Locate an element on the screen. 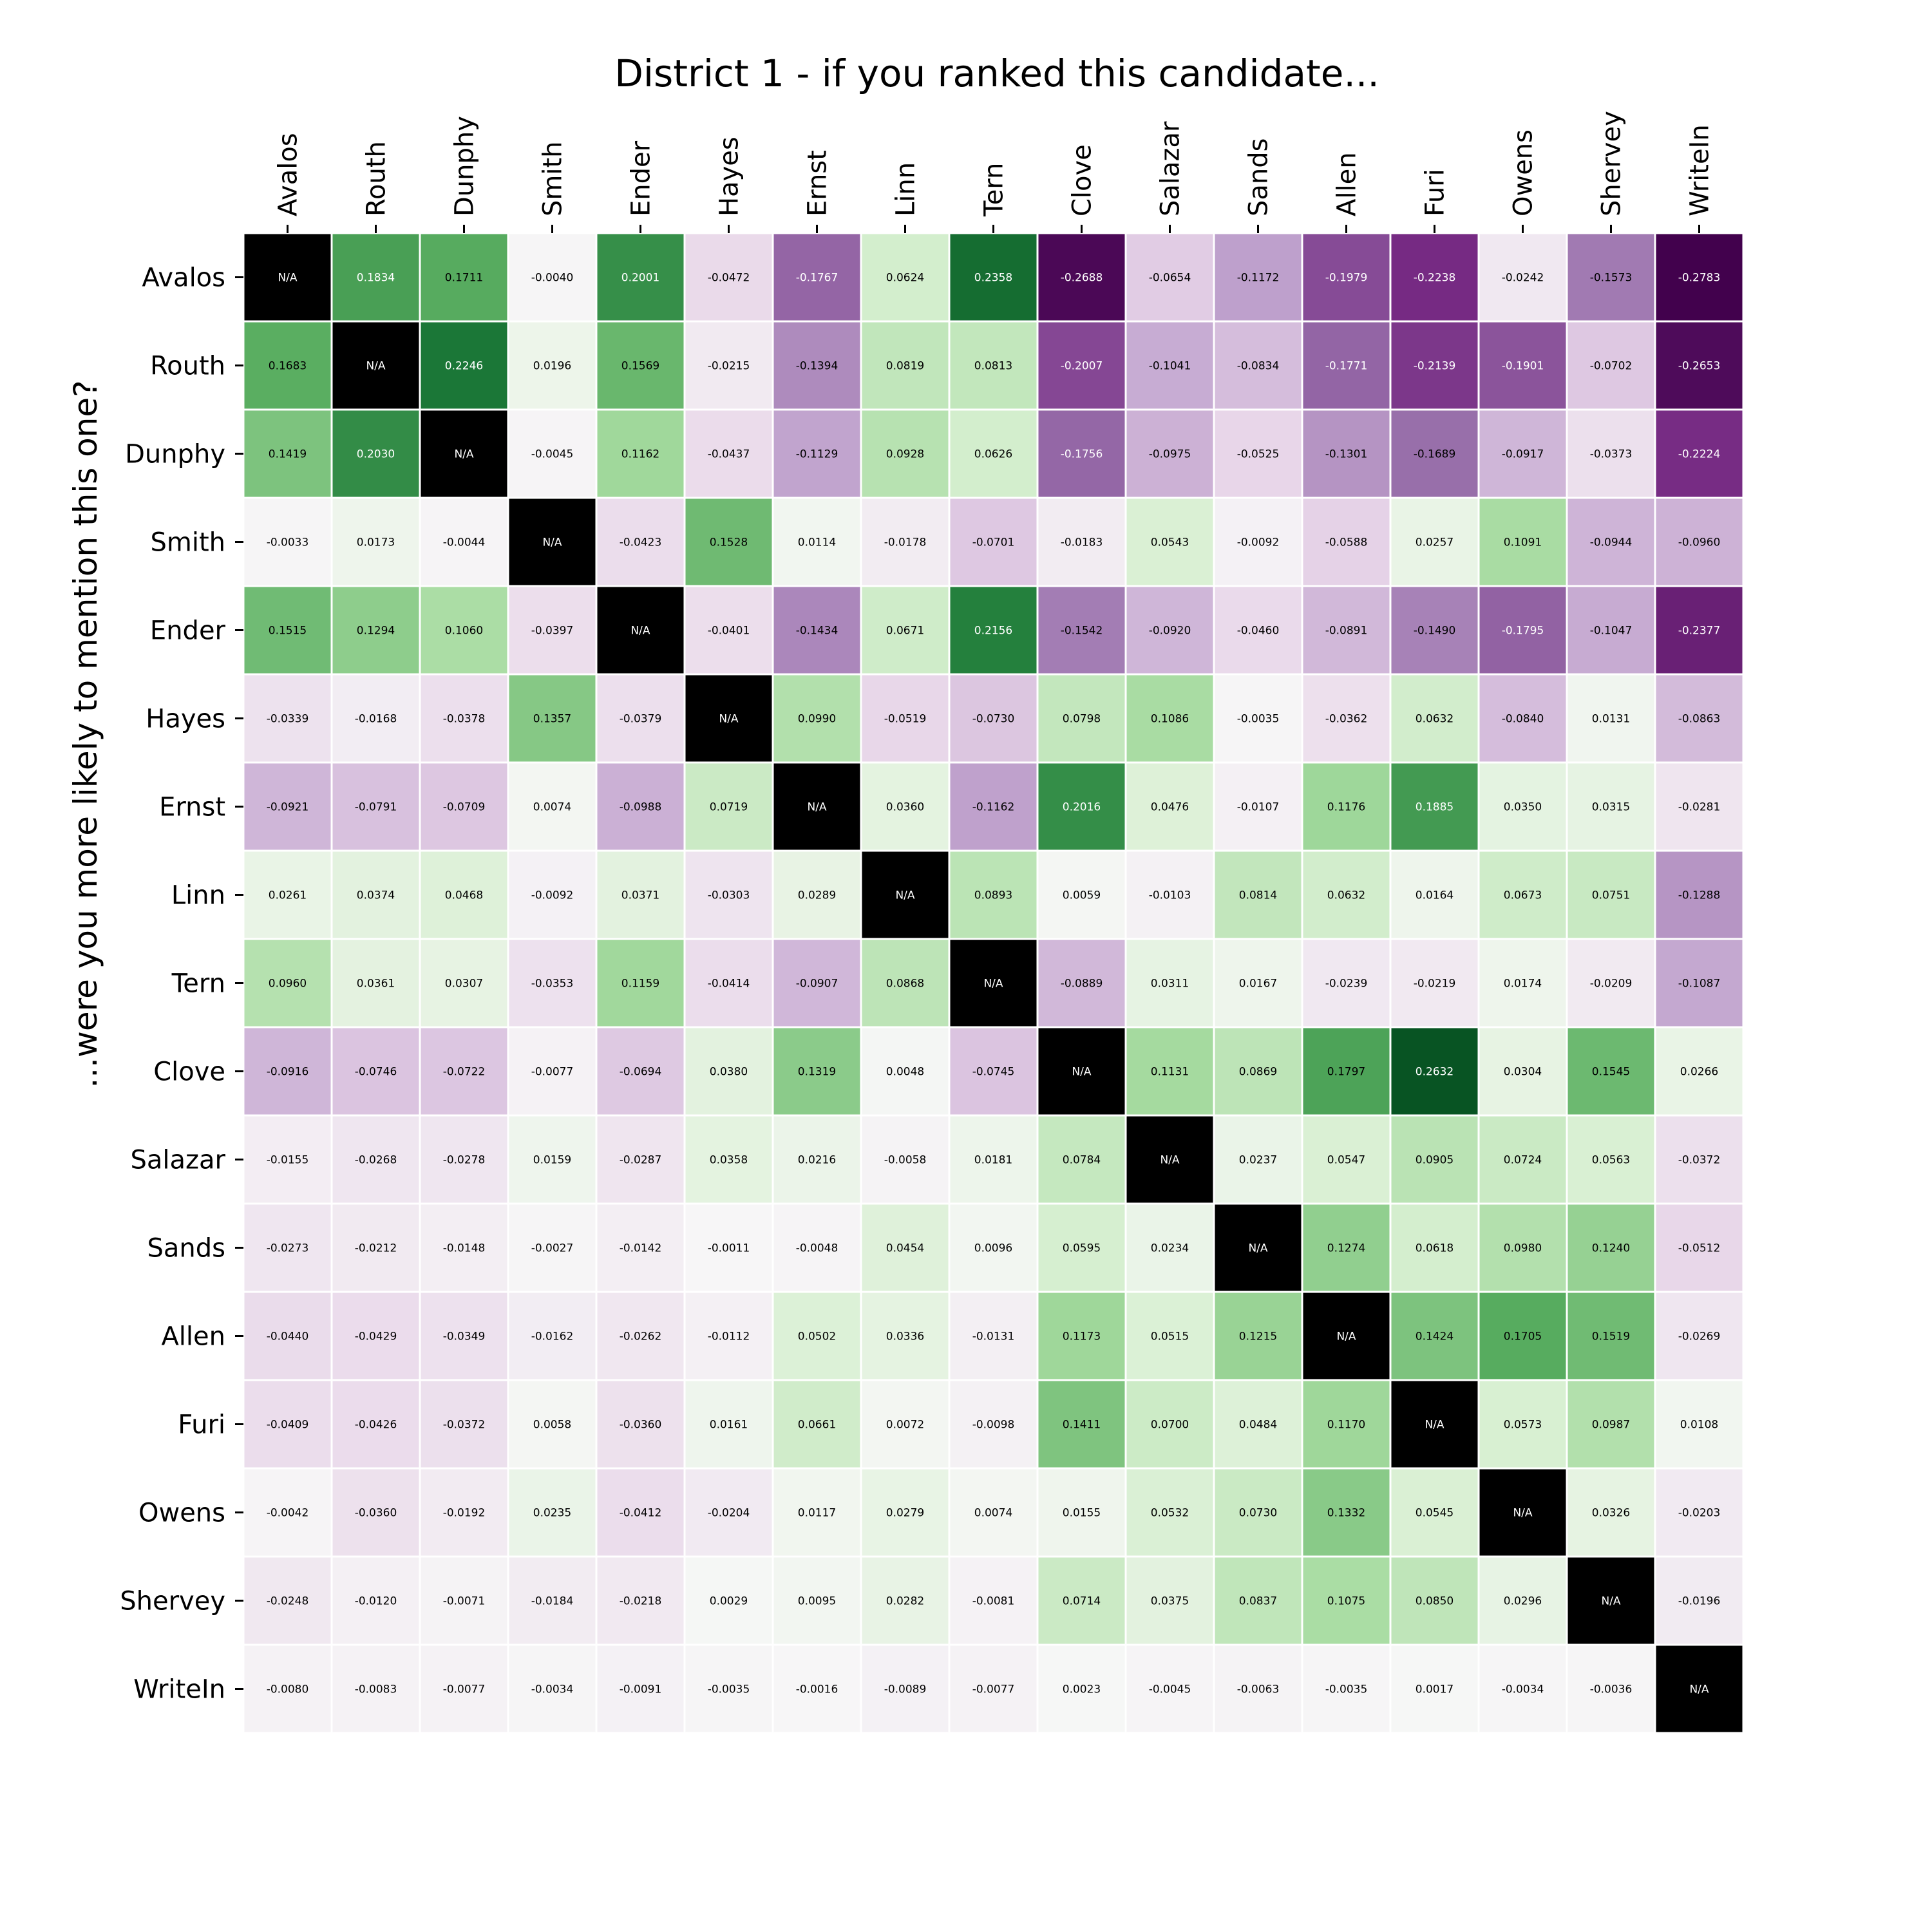 The height and width of the screenshot is (1932, 1932). cell-value-label: -0.0092 is located at coordinates (553, 895).